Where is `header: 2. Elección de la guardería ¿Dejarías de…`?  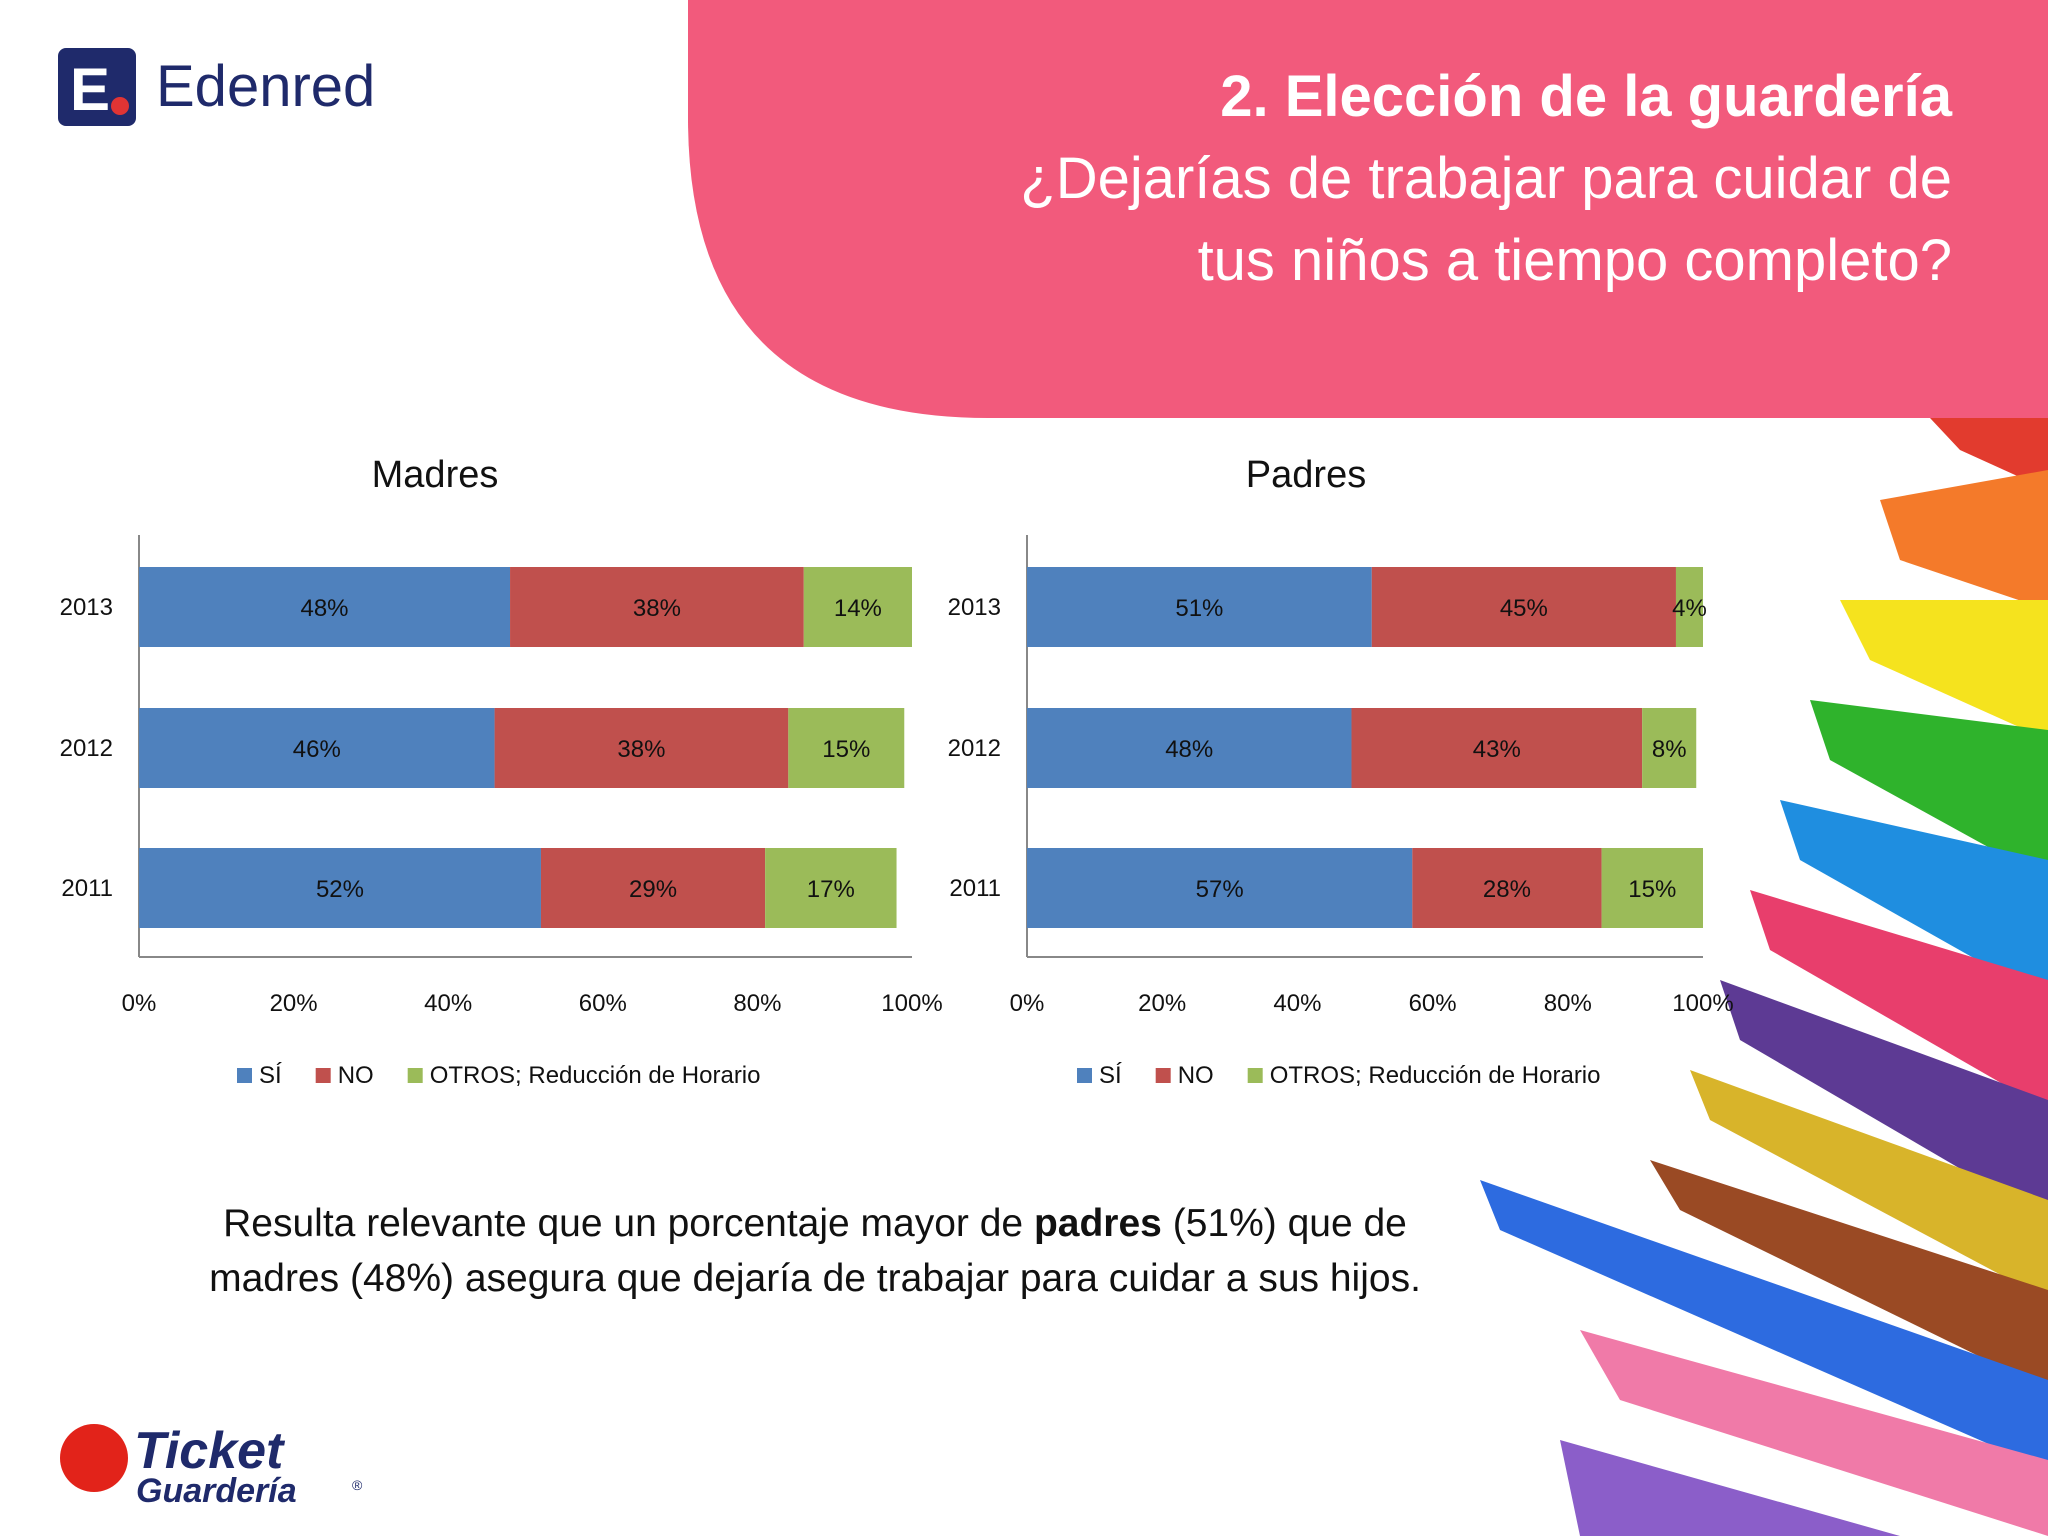
header: 2. Elección de la guardería ¿Dejarías de… is located at coordinates (1377, 179).